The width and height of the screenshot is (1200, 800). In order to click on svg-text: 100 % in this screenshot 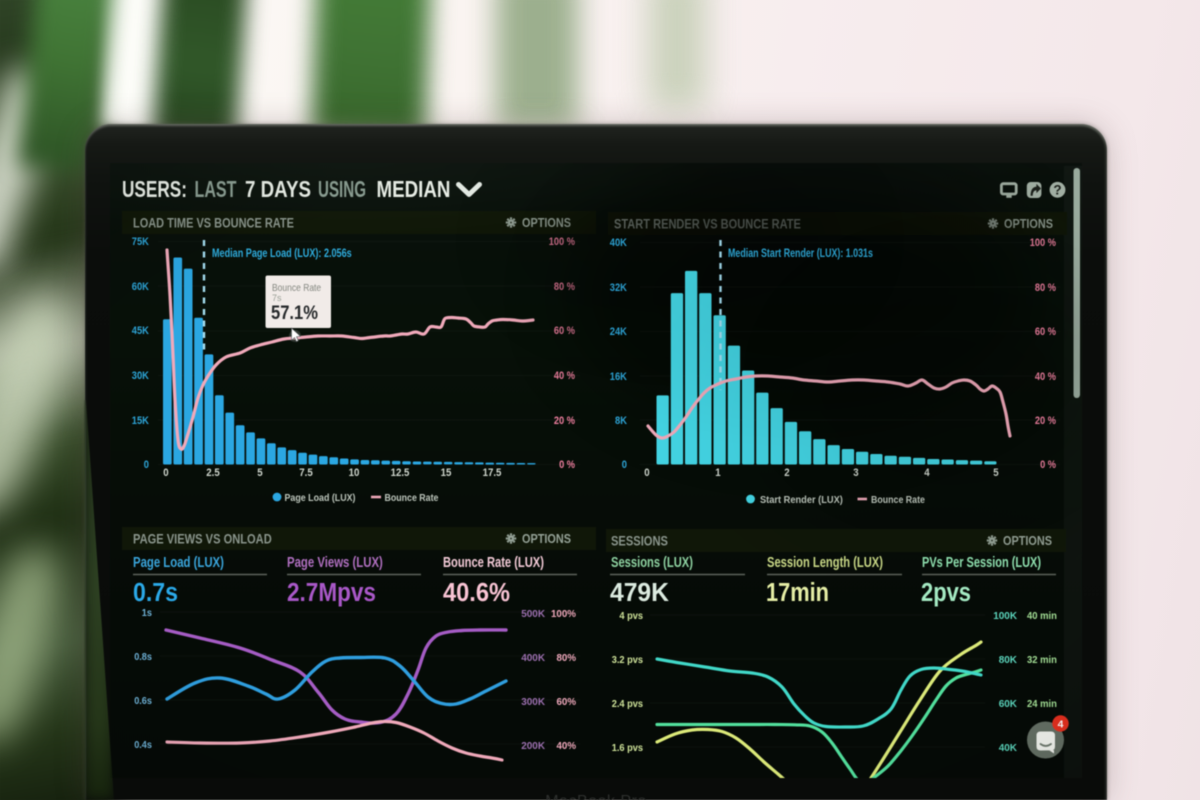, I will do `click(1043, 243)`.